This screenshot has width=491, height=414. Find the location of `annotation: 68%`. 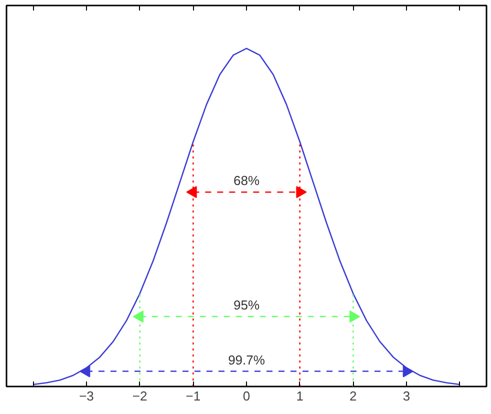

annotation: 68% is located at coordinates (246, 180).